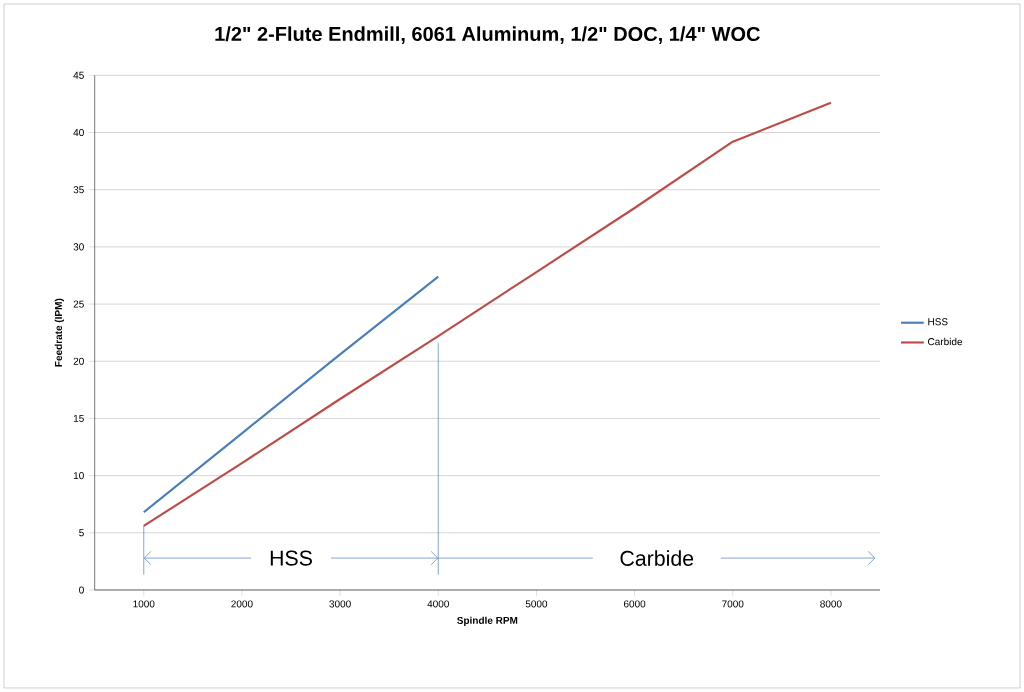 The height and width of the screenshot is (692, 1024). What do you see at coordinates (438, 604) in the screenshot?
I see `x-tick-label: 4000` at bounding box center [438, 604].